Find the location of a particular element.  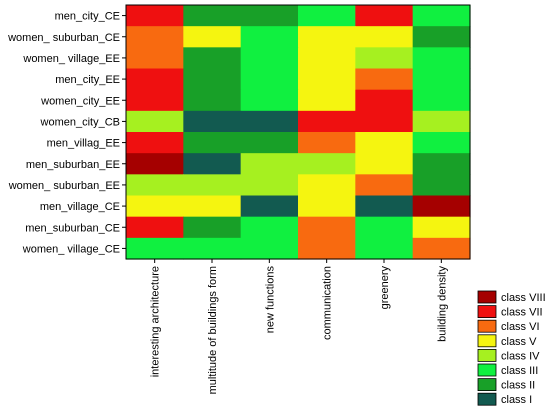

row-label: men_suburban_CE is located at coordinates (72, 228).